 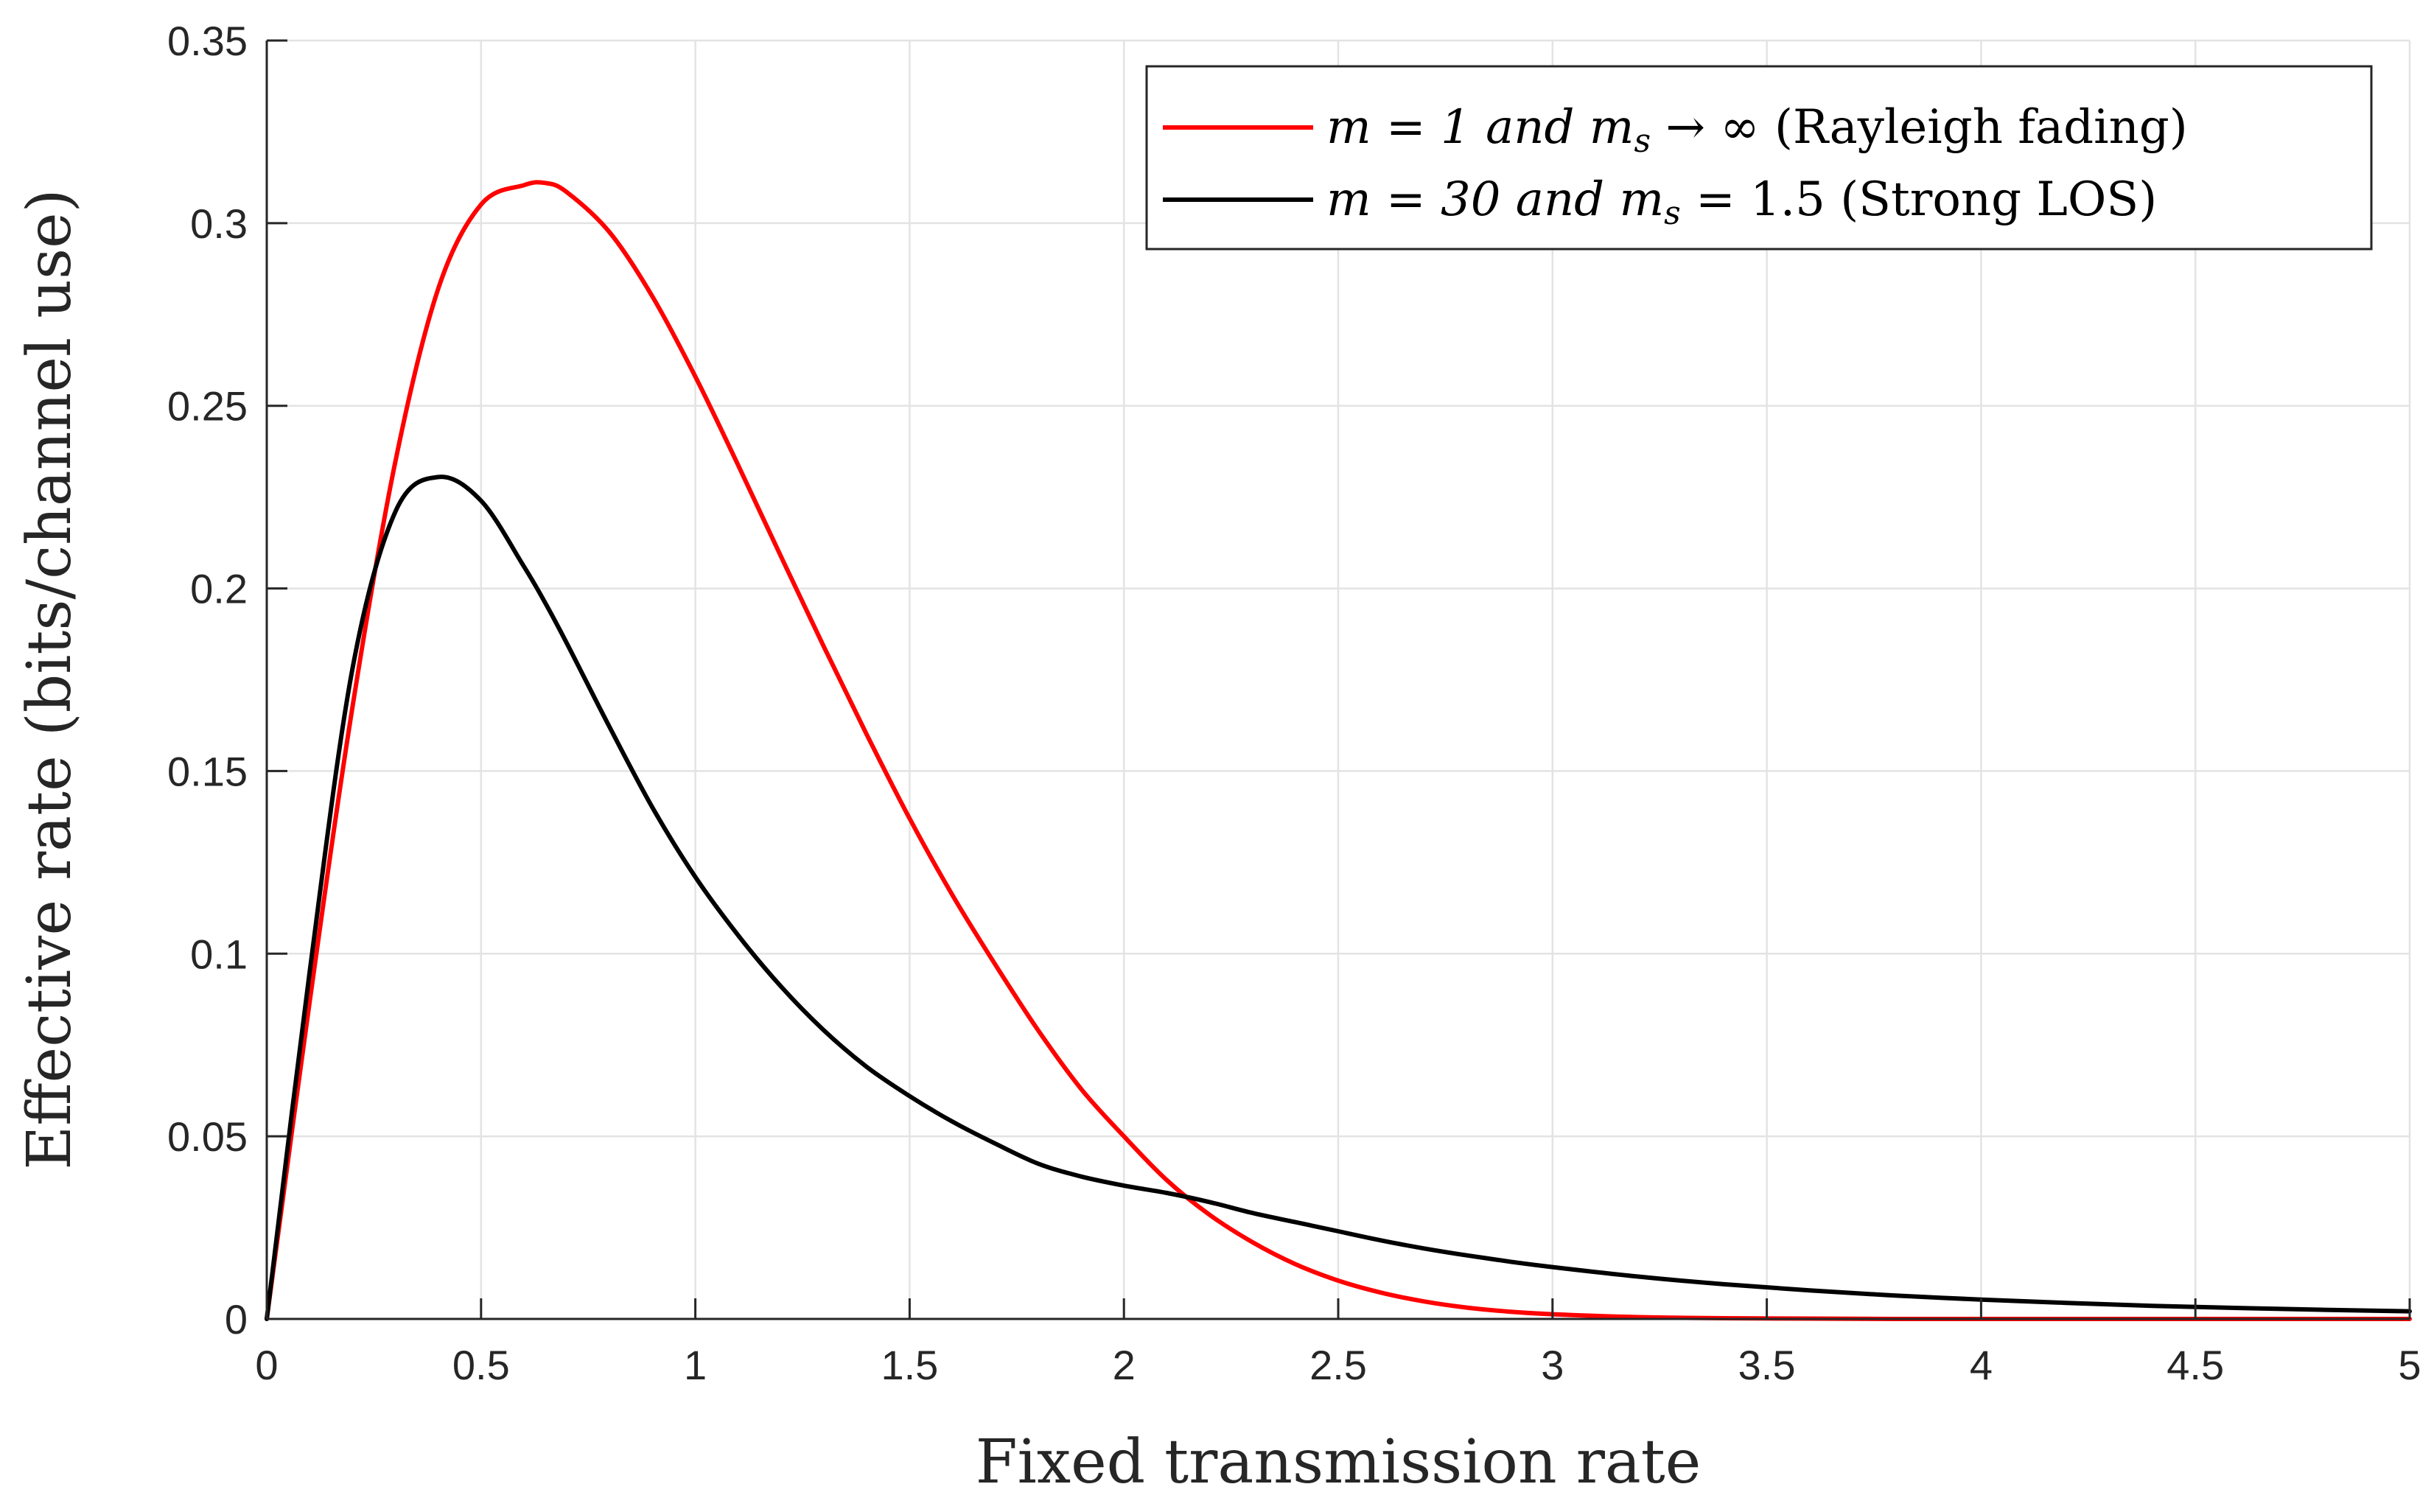 I want to click on x-tick-label: 1.5, so click(x=909, y=1365).